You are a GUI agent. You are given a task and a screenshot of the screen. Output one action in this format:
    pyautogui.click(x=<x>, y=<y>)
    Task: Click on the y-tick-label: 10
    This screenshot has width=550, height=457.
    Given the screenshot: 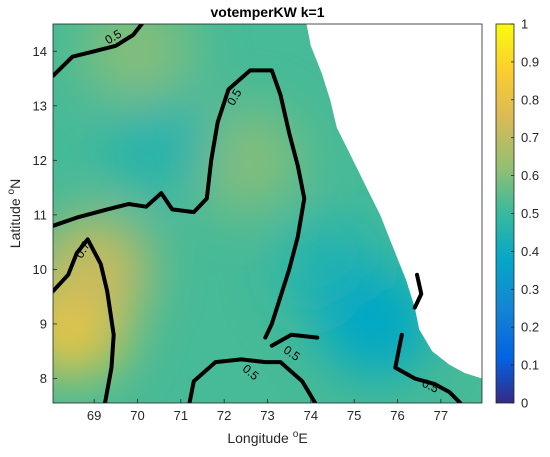 What is the action you would take?
    pyautogui.click(x=40, y=269)
    